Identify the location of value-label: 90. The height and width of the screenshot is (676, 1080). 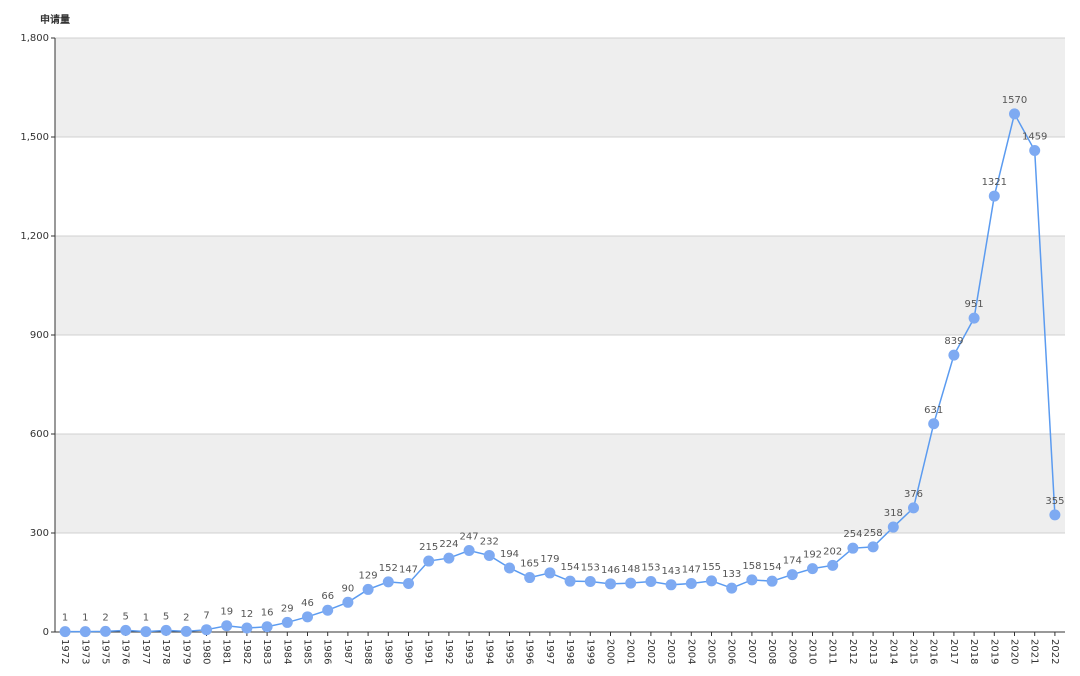
(348, 588).